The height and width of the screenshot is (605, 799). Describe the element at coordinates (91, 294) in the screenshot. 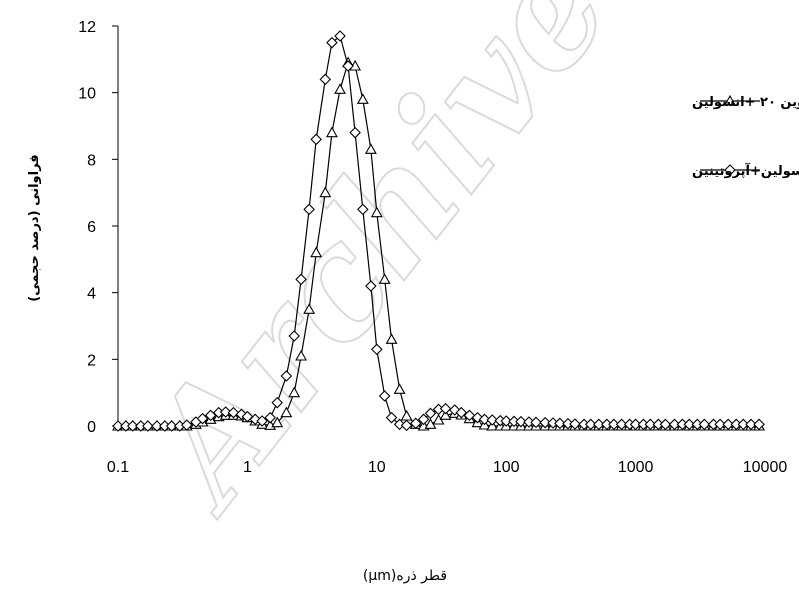

I see `y-tick-label: 4` at that location.